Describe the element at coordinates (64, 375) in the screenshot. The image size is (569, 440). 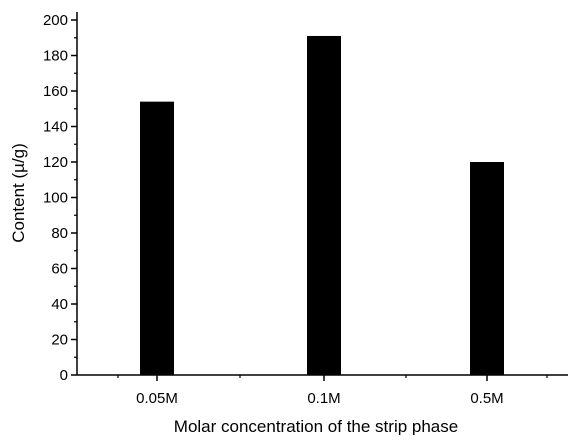
I see `y-tick-label: 0` at that location.